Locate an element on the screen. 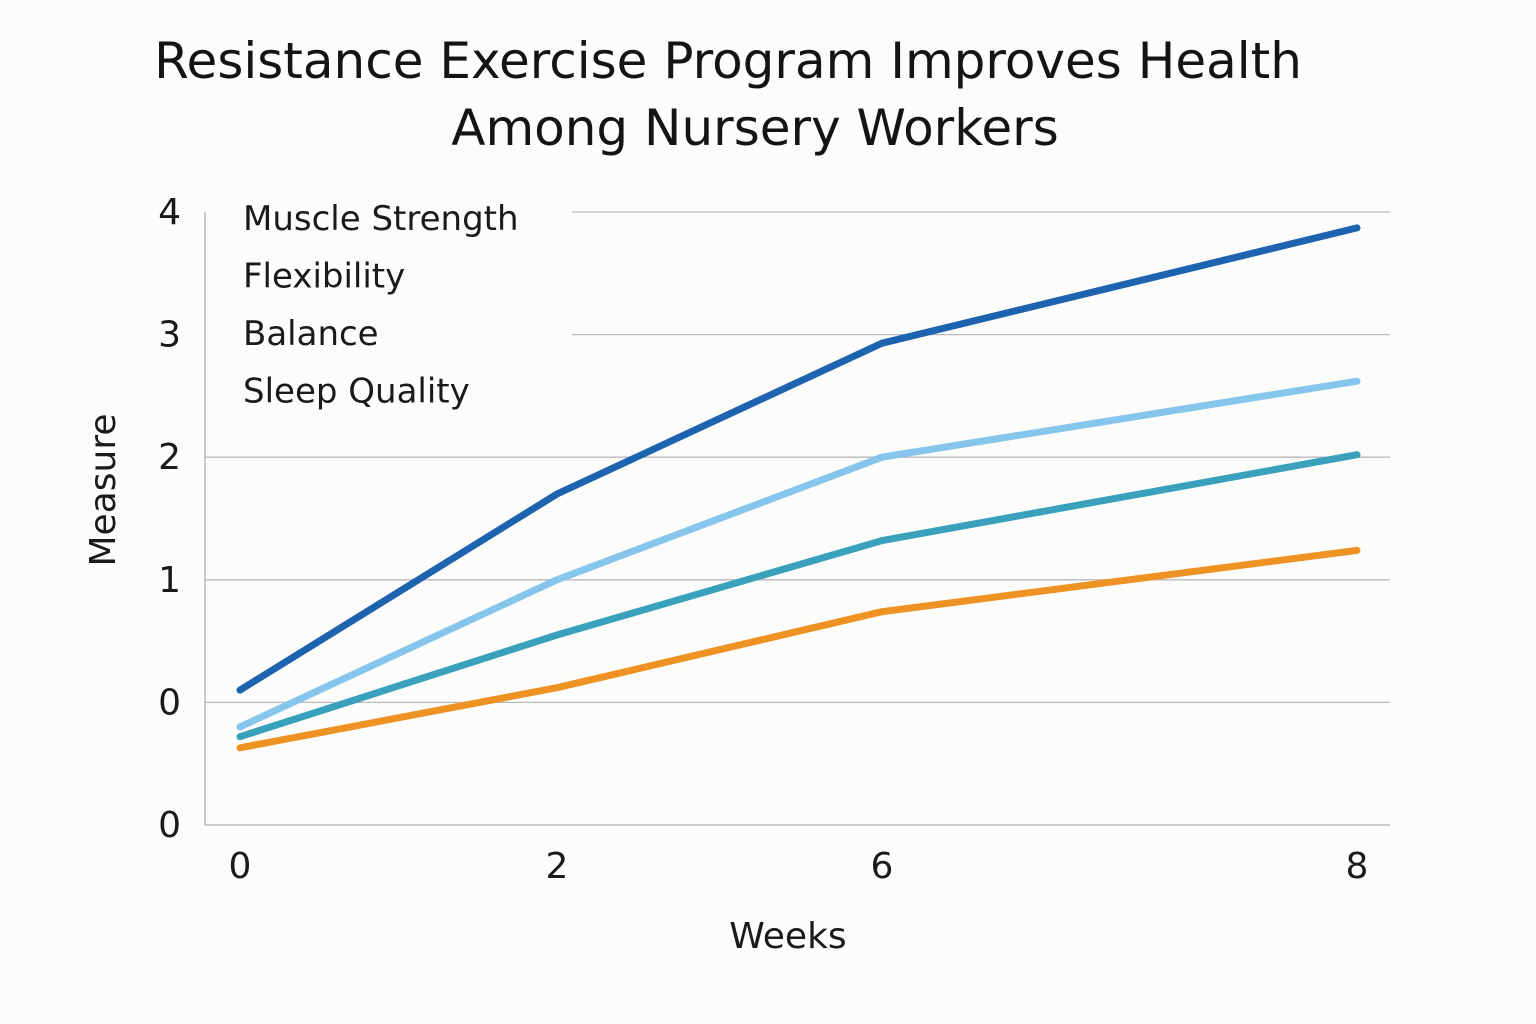 The image size is (1536, 1024). x-axis-ticks: 0 2 6 8 is located at coordinates (799, 866).